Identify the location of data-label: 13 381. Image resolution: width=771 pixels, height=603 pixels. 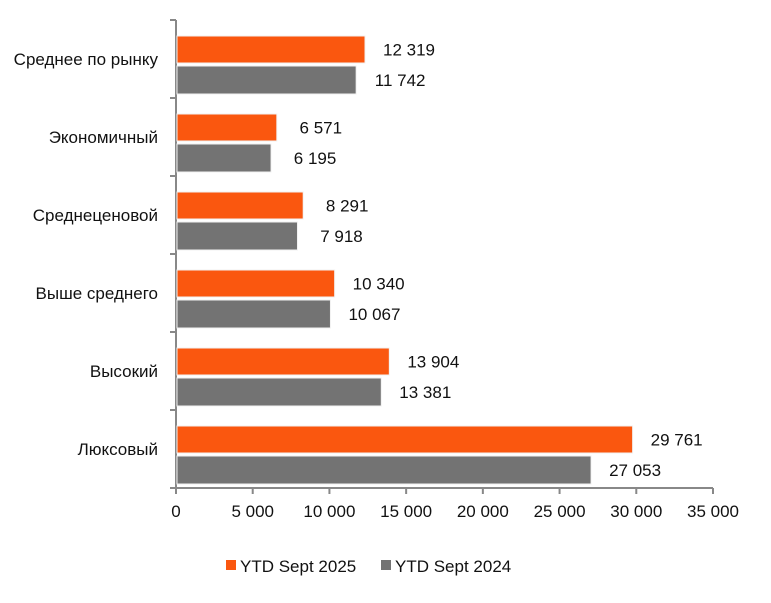
(425, 392).